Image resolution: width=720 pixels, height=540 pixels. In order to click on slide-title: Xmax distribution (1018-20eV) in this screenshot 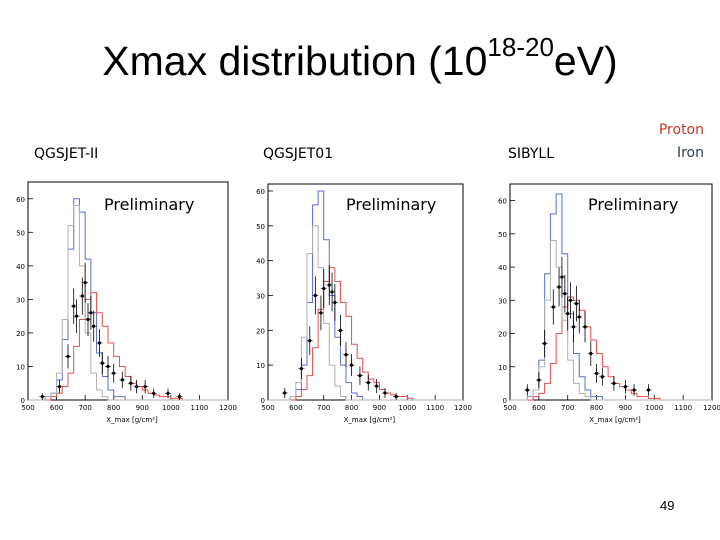, I will do `click(360, 58)`.